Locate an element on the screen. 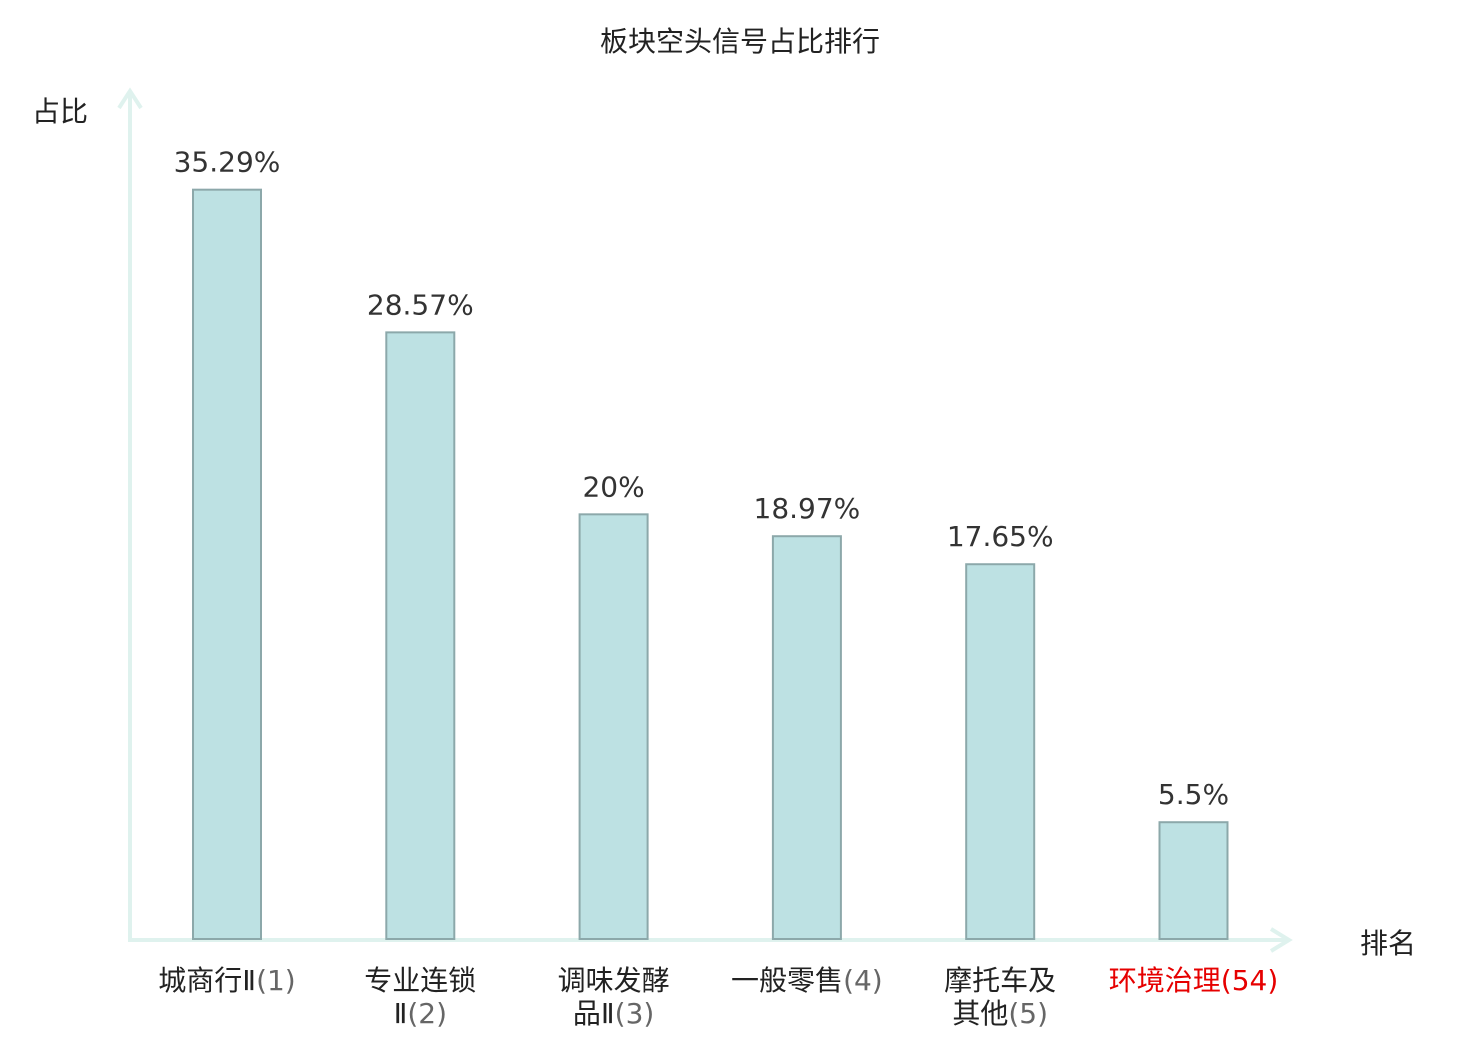  category-name: 其他 is located at coordinates (980, 1013).